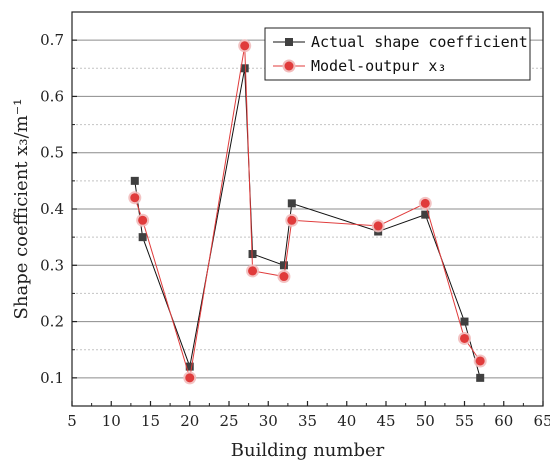 This screenshot has width=550, height=464. I want to click on x-tick-label: 10, so click(111, 421).